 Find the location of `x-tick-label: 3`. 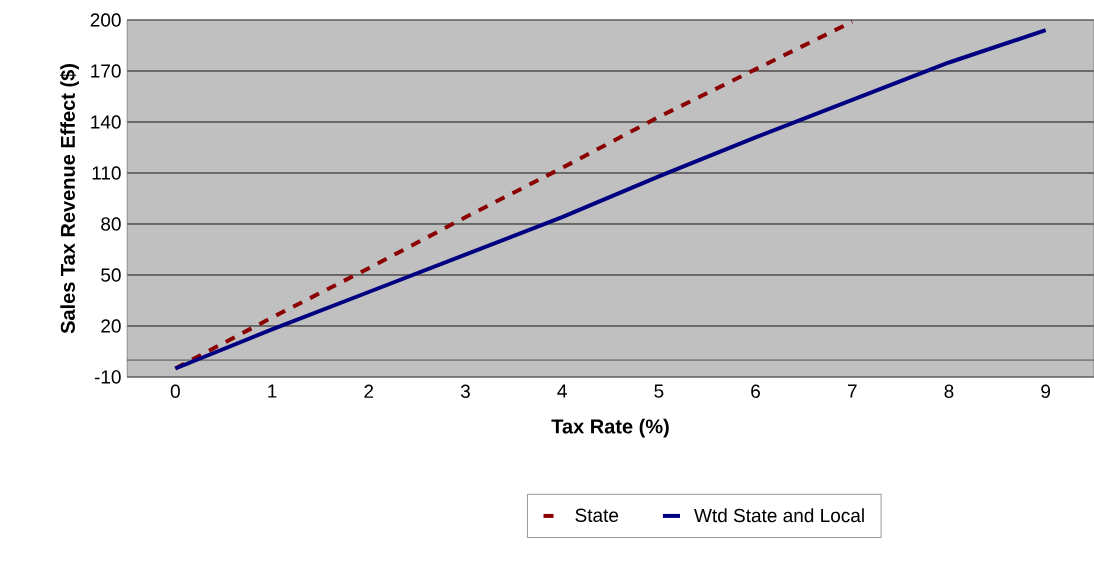

x-tick-label: 3 is located at coordinates (465, 391).